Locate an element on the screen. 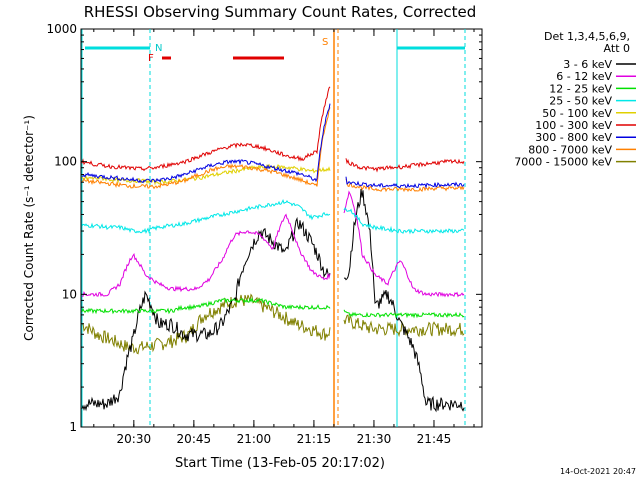  flag-s-label: S is located at coordinates (325, 42).